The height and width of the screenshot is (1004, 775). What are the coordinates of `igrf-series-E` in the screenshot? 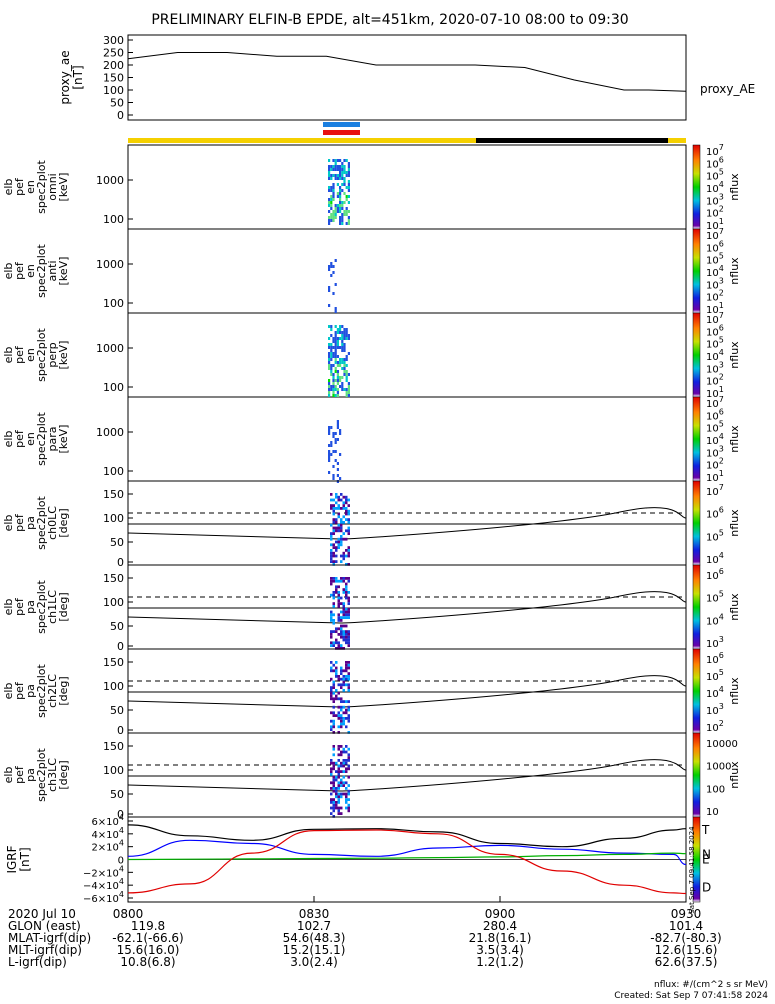 It's located at (407, 856).